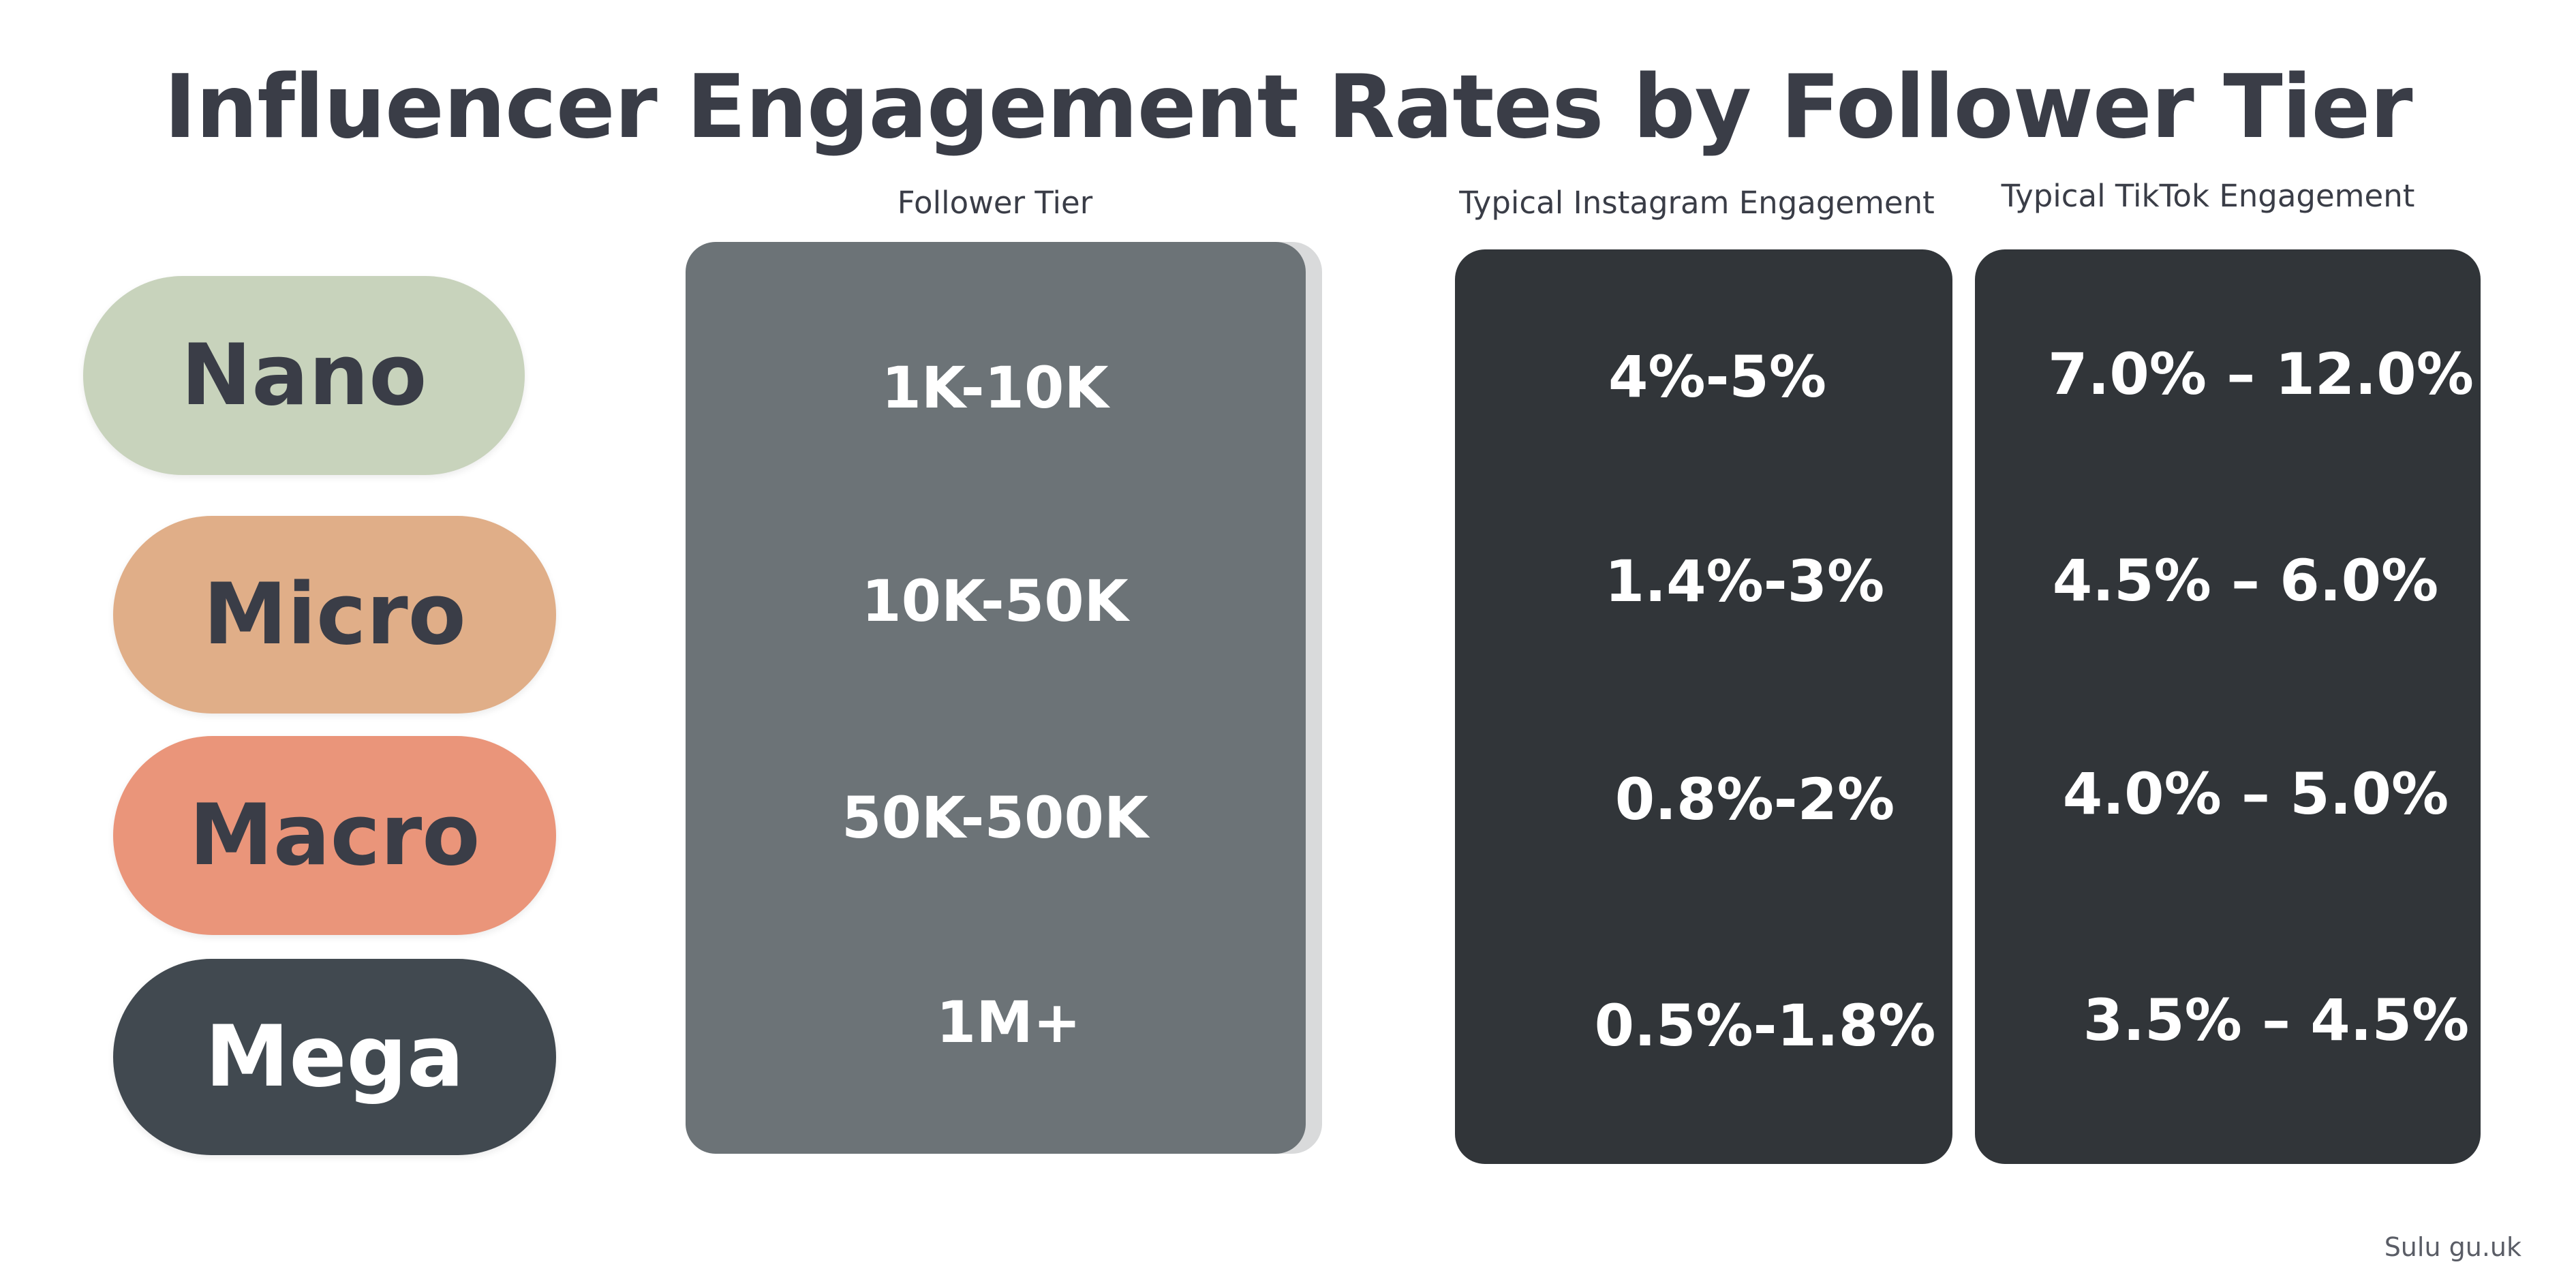 The image size is (2576, 1288). I want to click on tier-label: Mega, so click(334, 1057).